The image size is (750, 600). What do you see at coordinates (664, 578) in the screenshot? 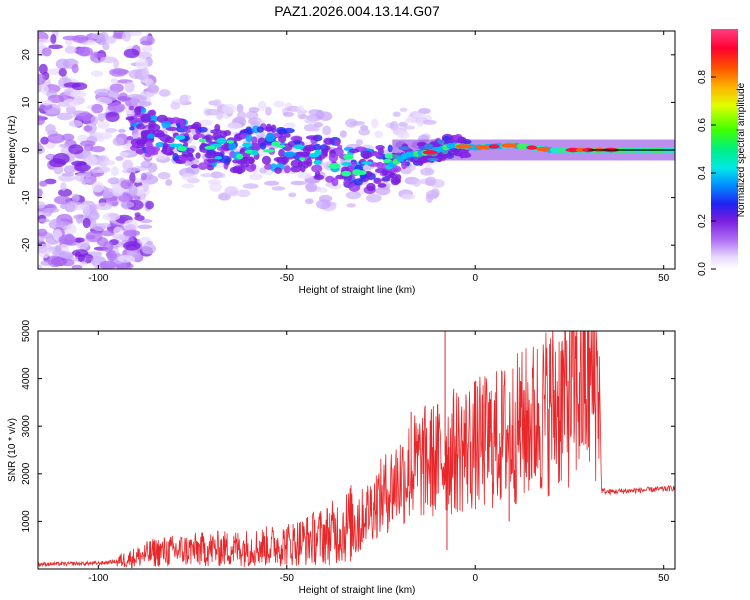
I see `x-tick-label: 50` at bounding box center [664, 578].